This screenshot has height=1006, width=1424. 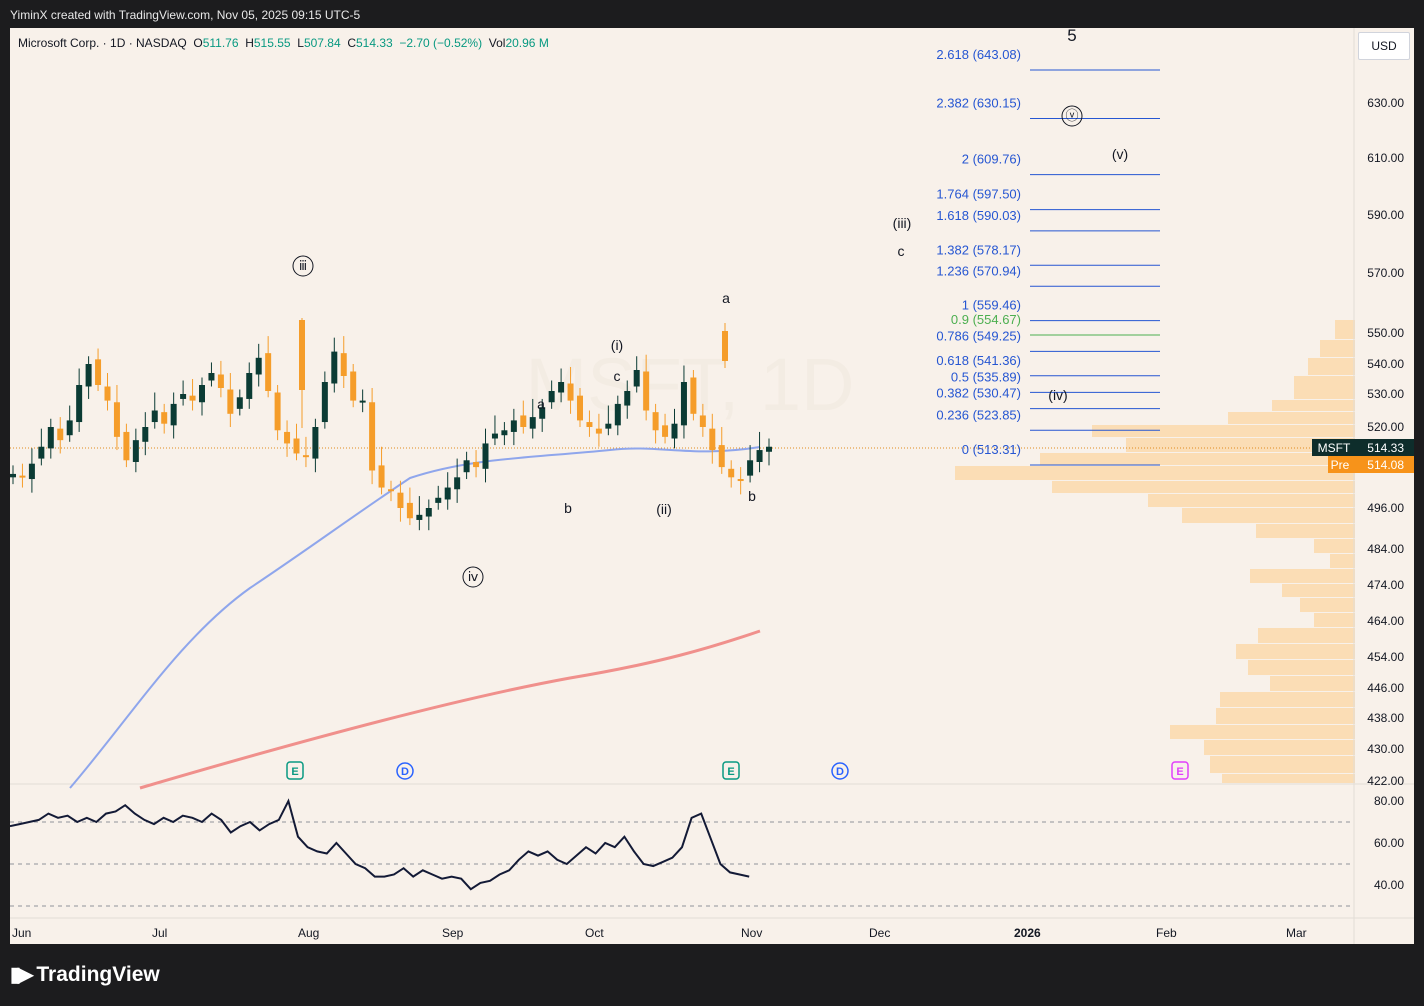 I want to click on open-label: O, so click(x=198, y=43).